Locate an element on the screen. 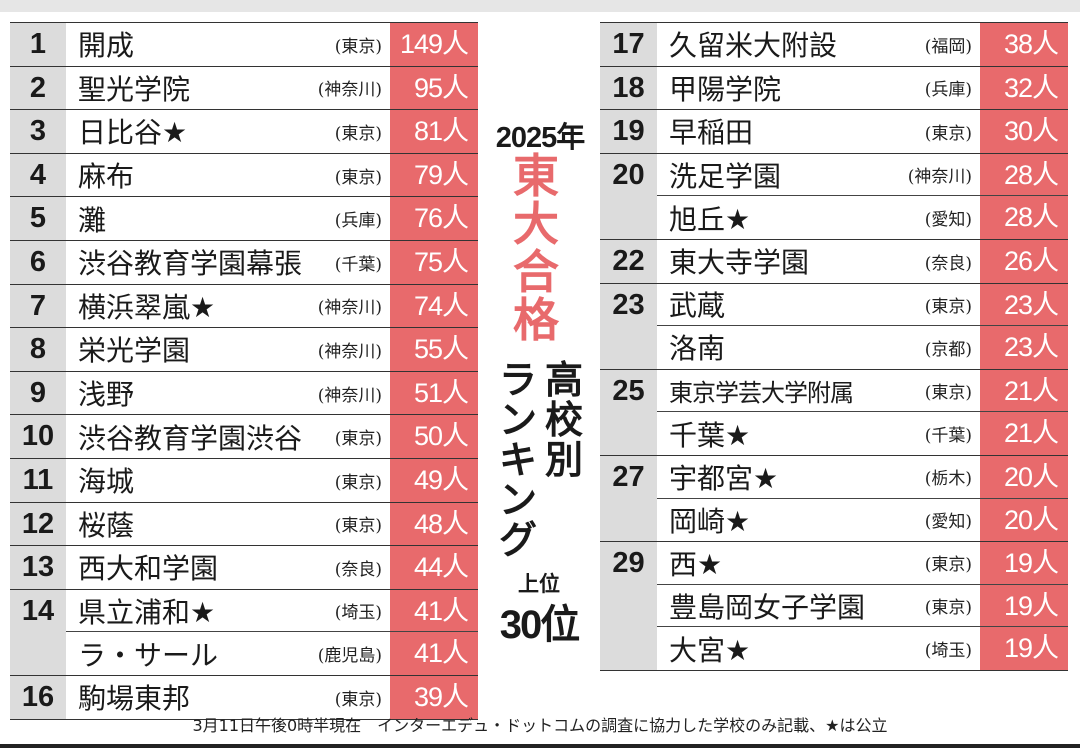  title-char: 高 is located at coordinates (563, 380).